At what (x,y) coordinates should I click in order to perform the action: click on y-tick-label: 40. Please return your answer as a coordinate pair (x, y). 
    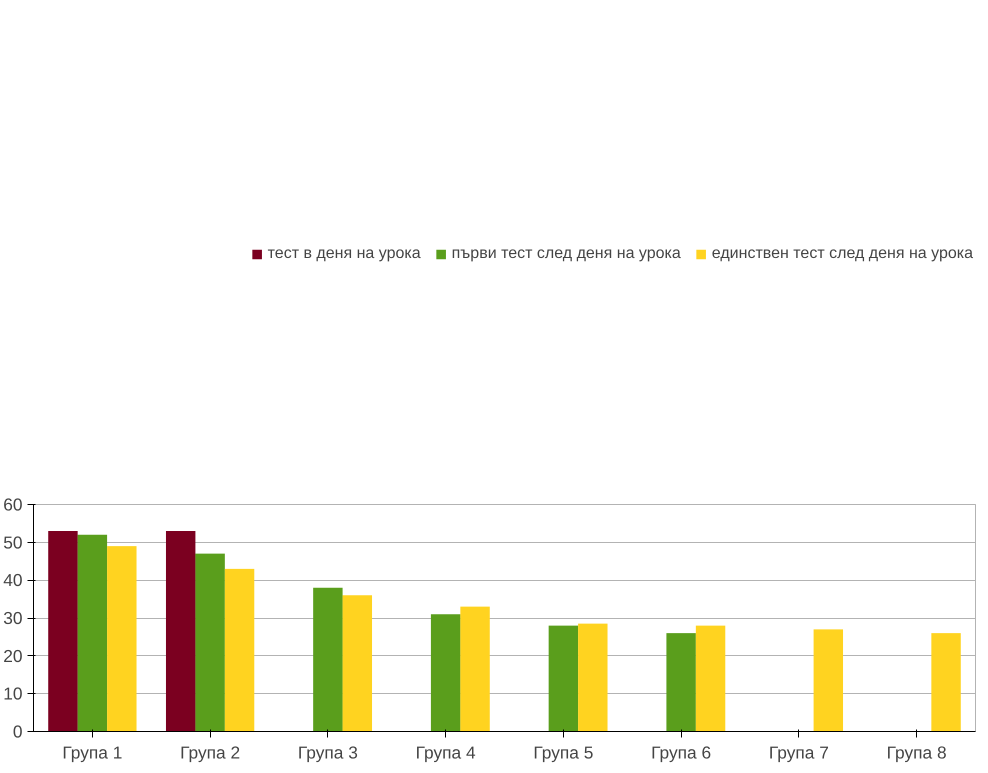
    Looking at the image, I should click on (13, 580).